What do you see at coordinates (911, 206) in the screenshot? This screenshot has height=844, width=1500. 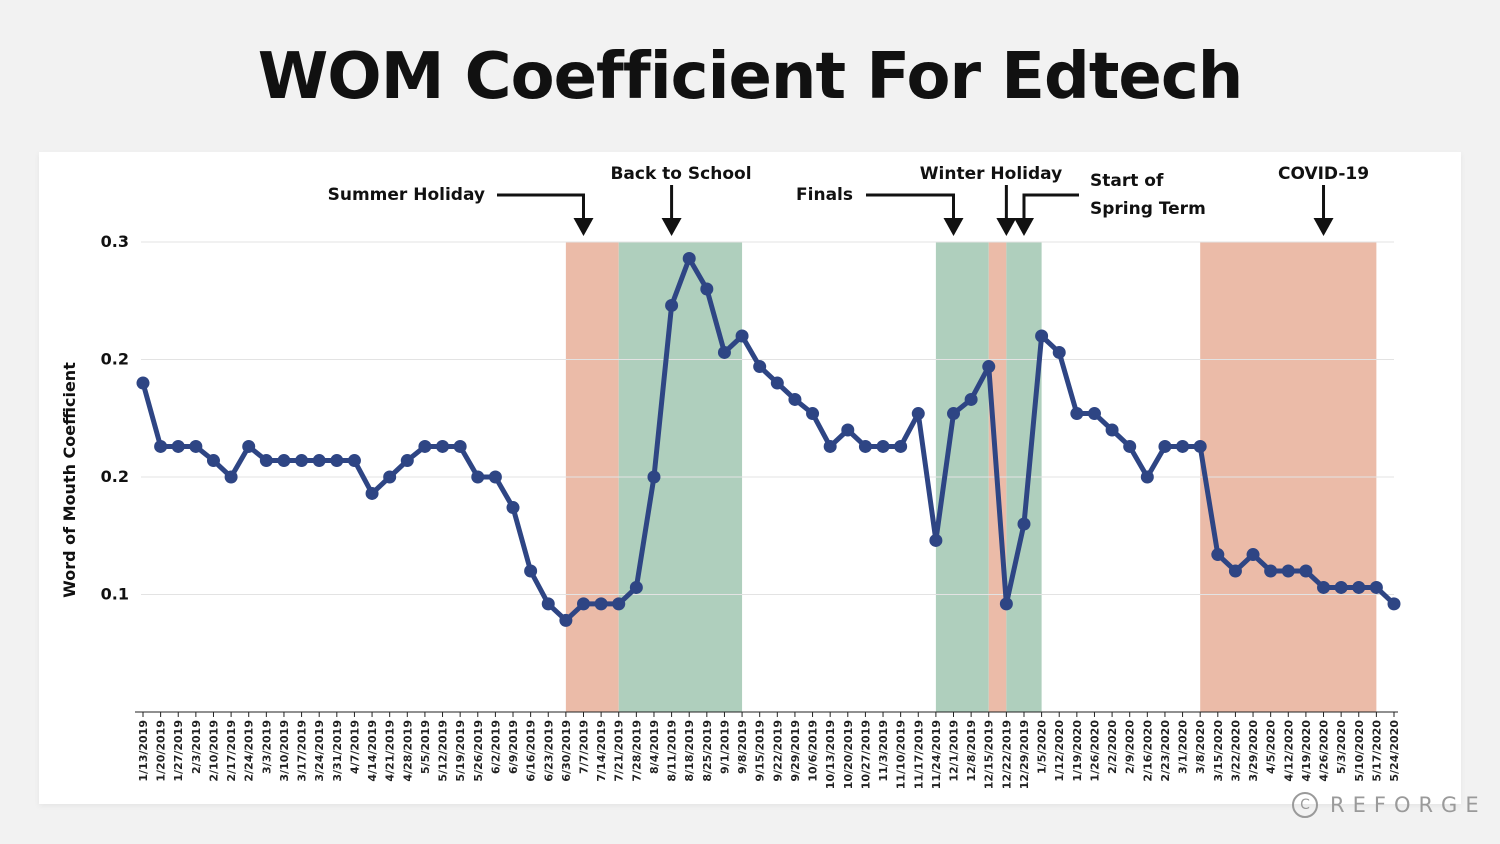 I see `arrow-finals` at bounding box center [911, 206].